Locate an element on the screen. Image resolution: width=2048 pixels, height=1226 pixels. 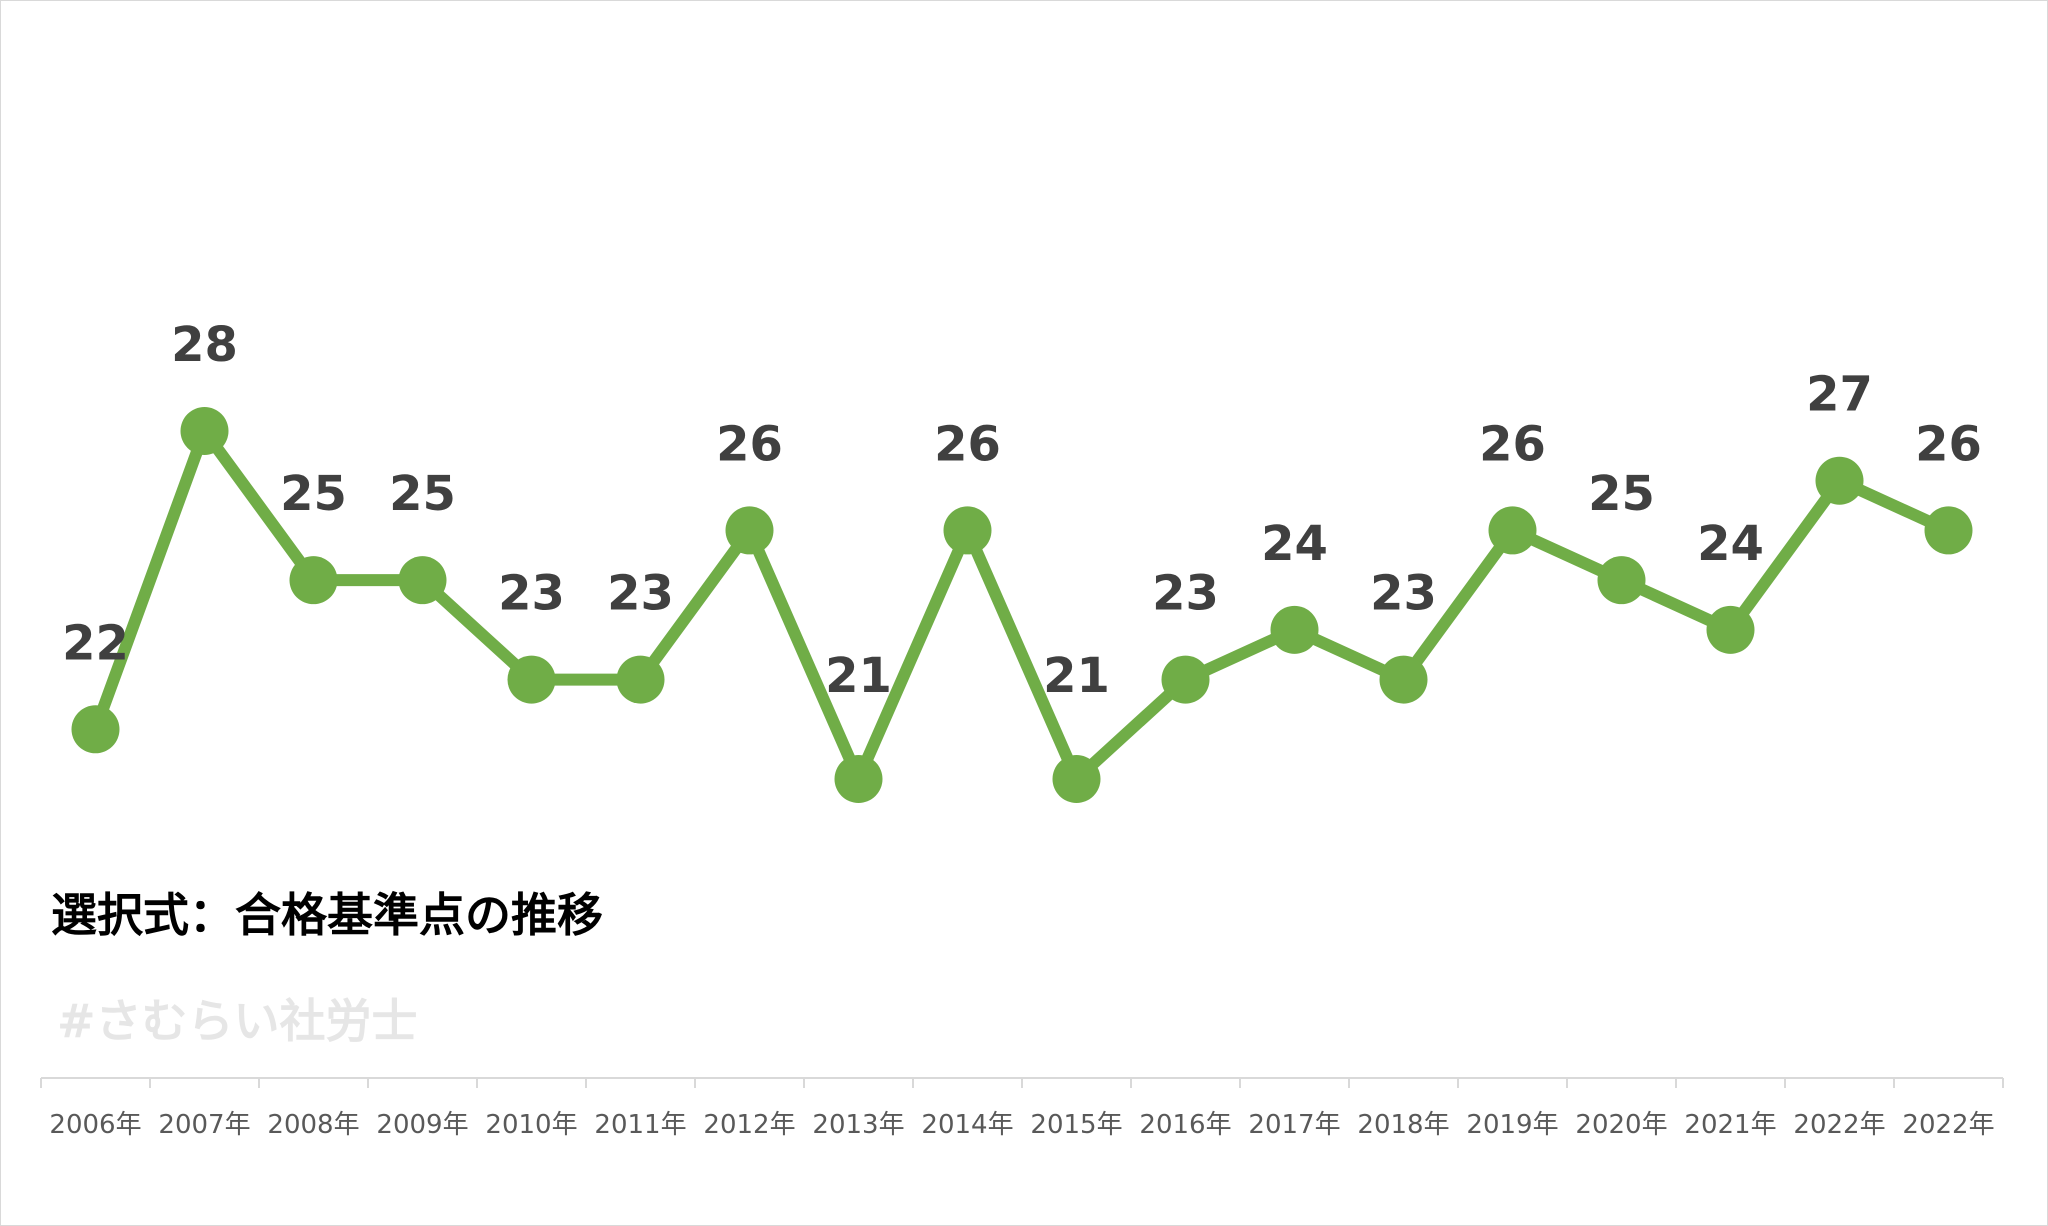
x-tick-label: 2019年 is located at coordinates (1512, 1125).